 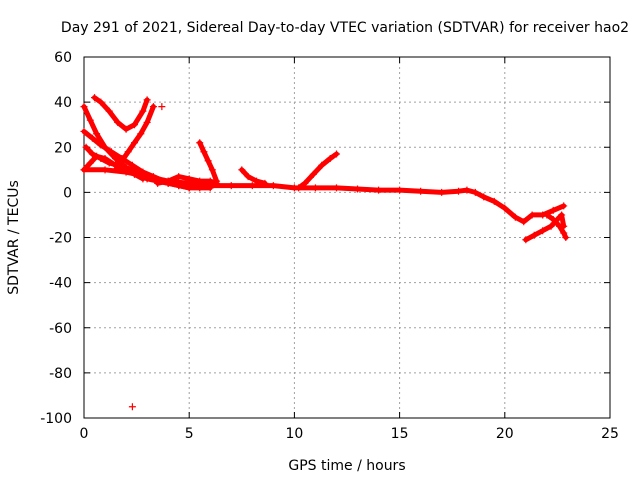 What do you see at coordinates (324, 196) in the screenshot?
I see `series-arc-main` at bounding box center [324, 196].